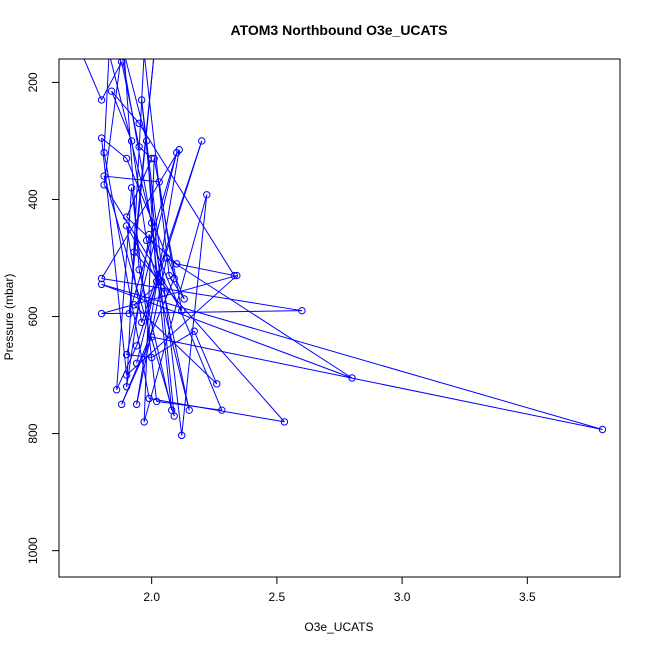 The image size is (650, 650). I want to click on y-tick-label: 800, so click(33, 433).